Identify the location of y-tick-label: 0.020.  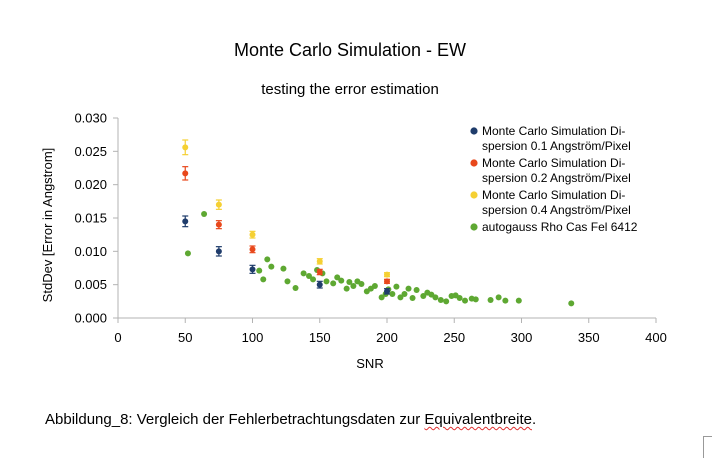
(90, 184).